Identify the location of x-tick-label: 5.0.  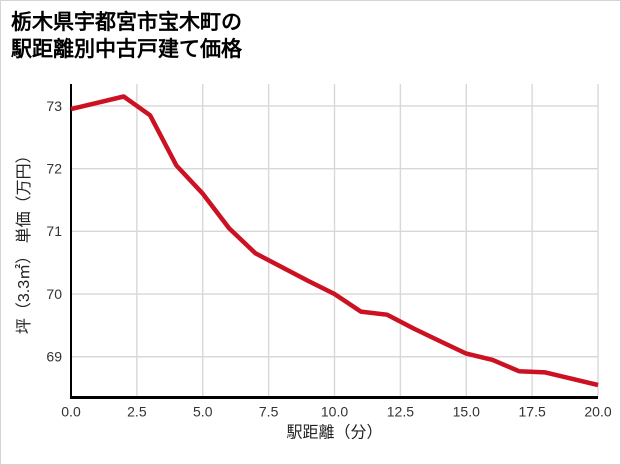
(203, 412).